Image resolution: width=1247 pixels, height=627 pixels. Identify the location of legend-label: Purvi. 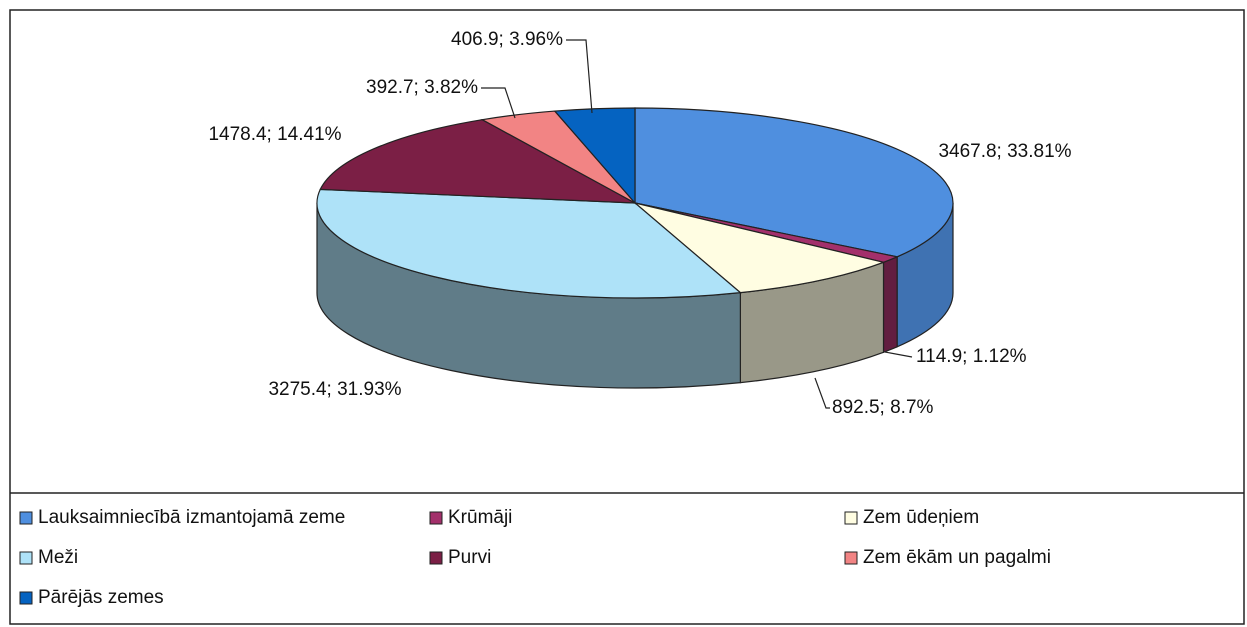
(469, 557).